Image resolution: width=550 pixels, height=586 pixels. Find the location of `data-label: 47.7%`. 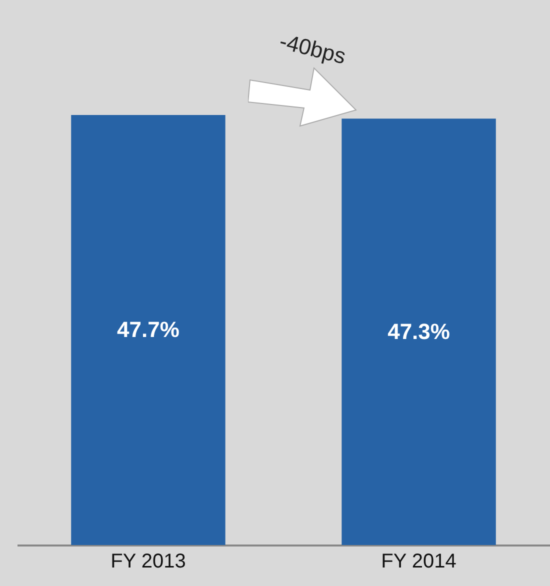

data-label: 47.7% is located at coordinates (148, 329).